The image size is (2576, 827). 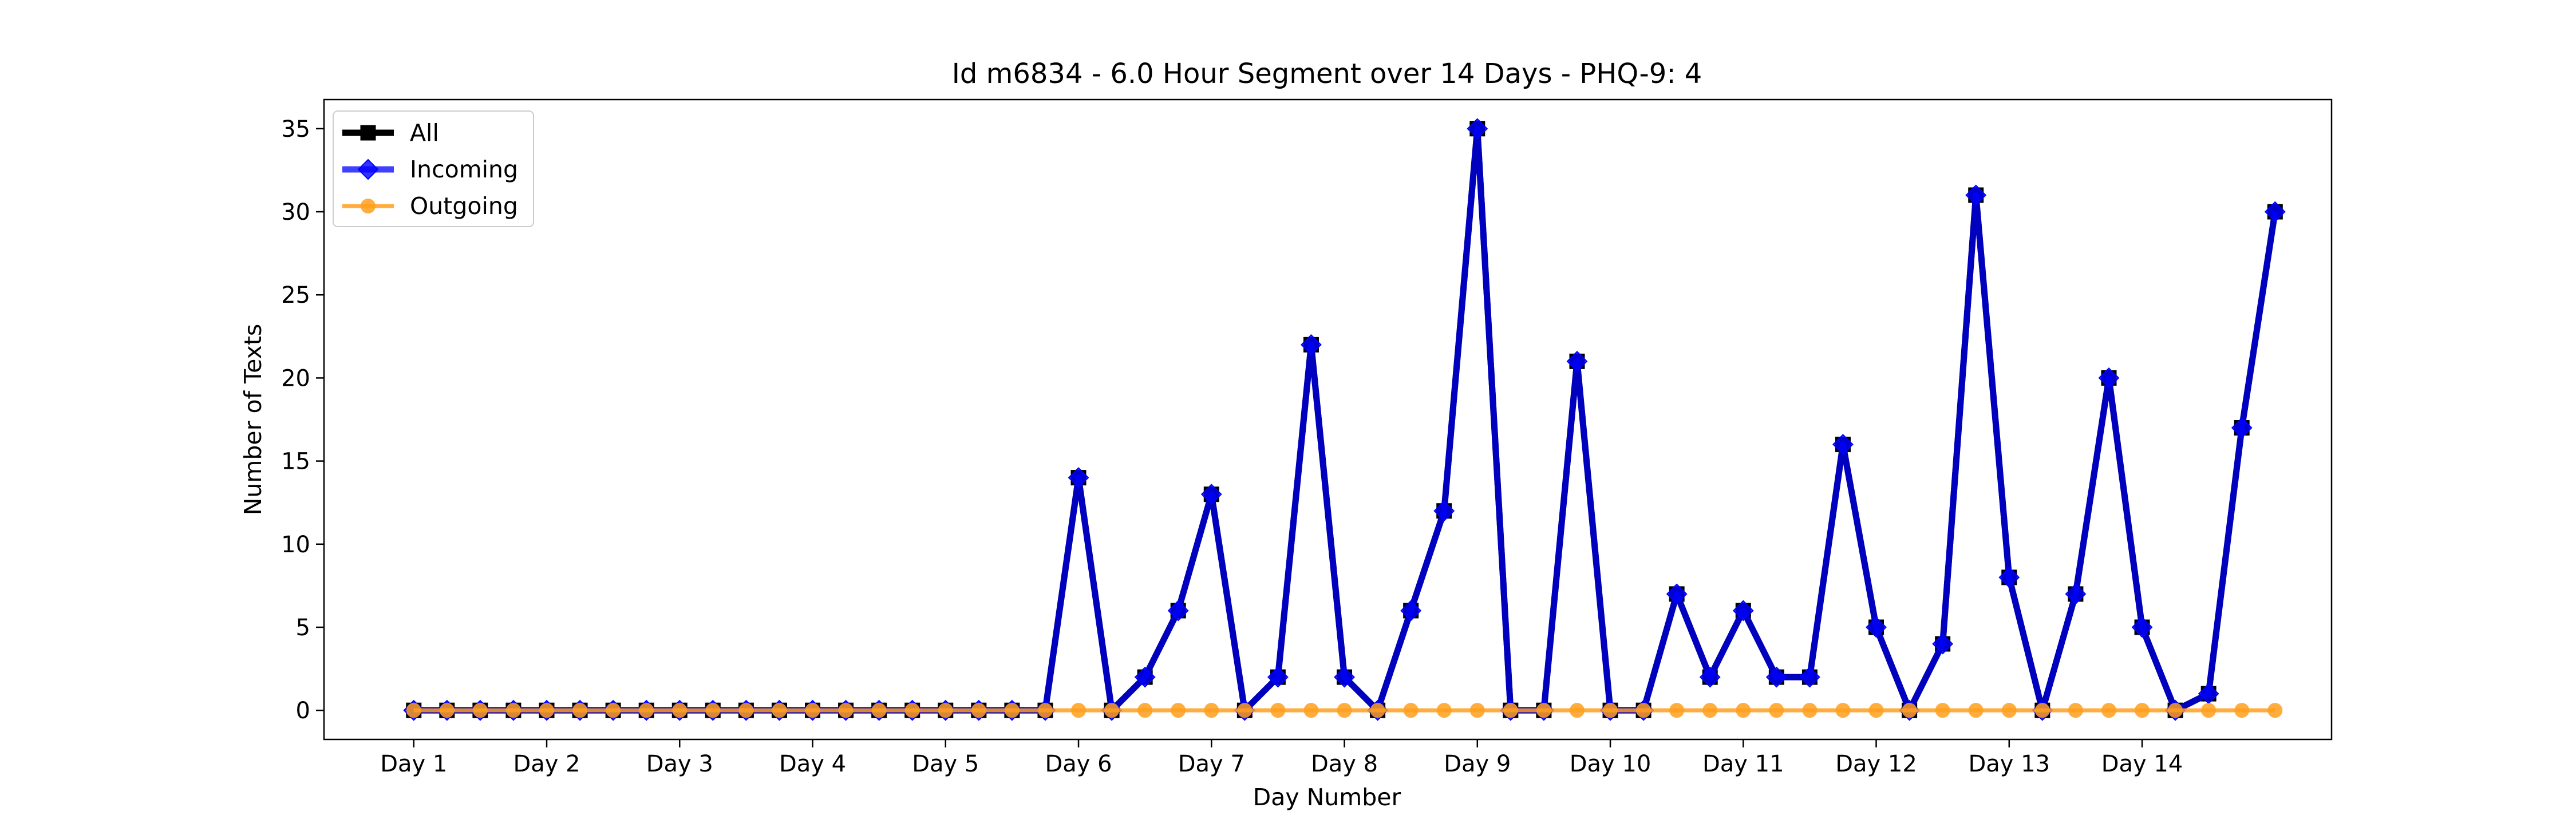 I want to click on legend-box, so click(x=433, y=168).